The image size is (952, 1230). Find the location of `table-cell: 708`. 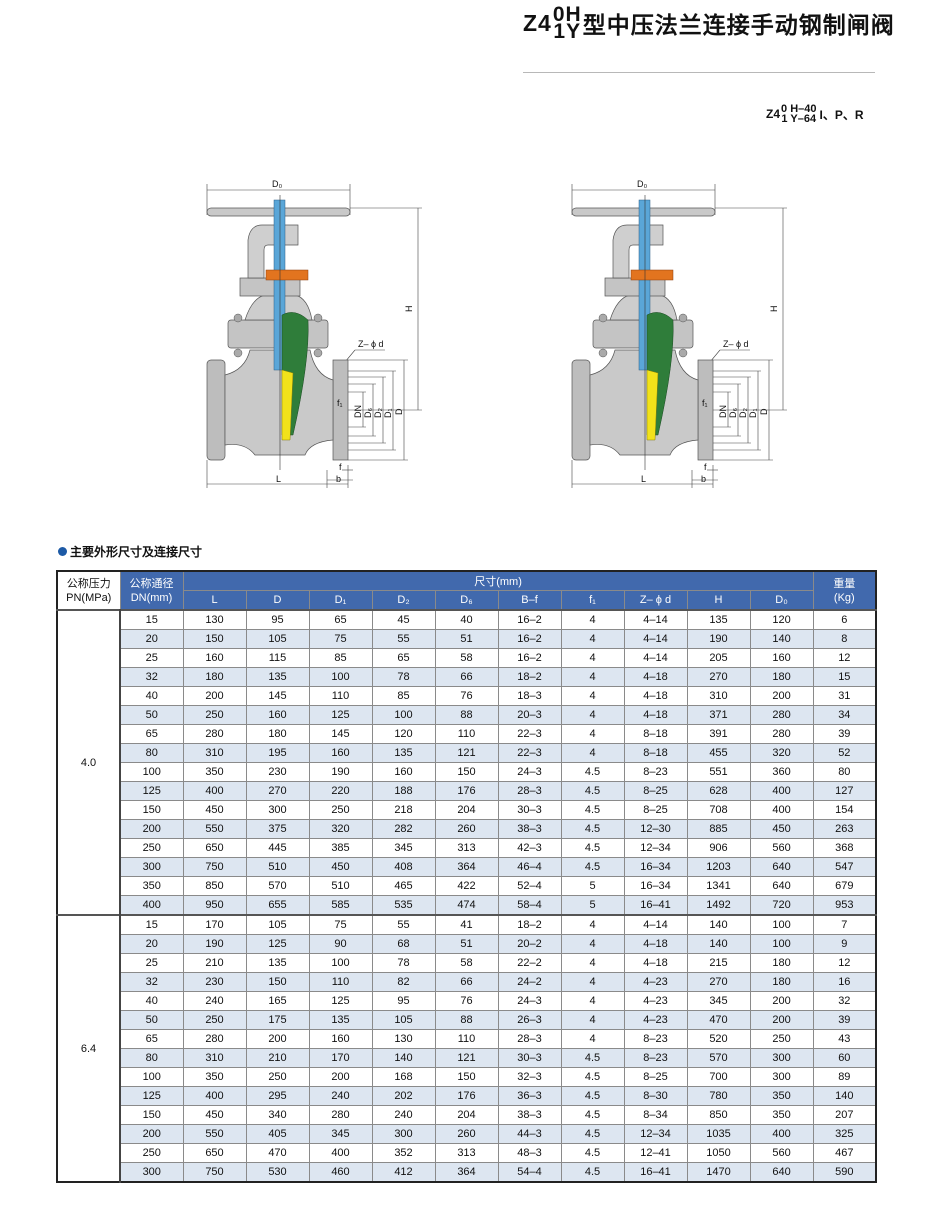

table-cell: 708 is located at coordinates (718, 810).